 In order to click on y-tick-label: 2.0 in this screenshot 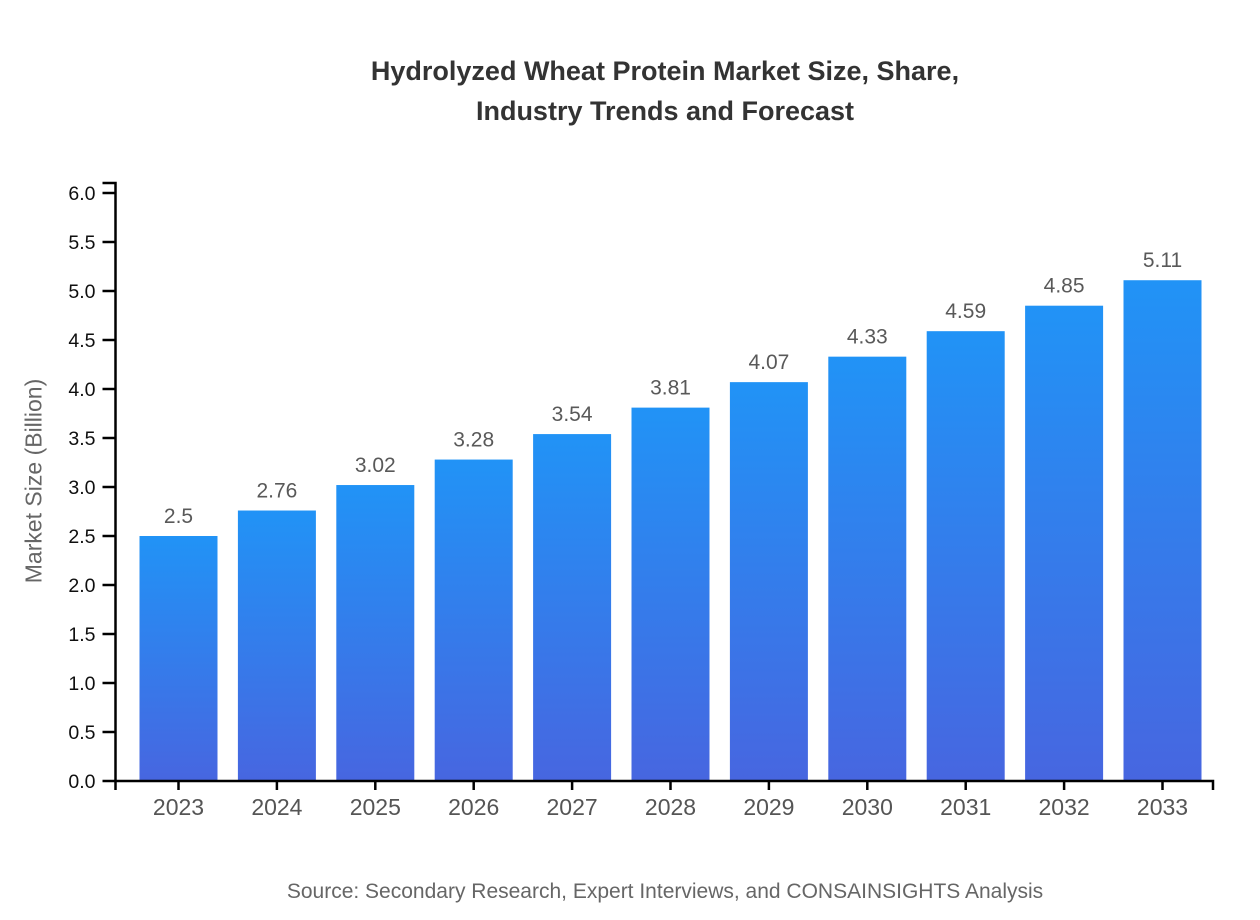, I will do `click(81, 586)`.